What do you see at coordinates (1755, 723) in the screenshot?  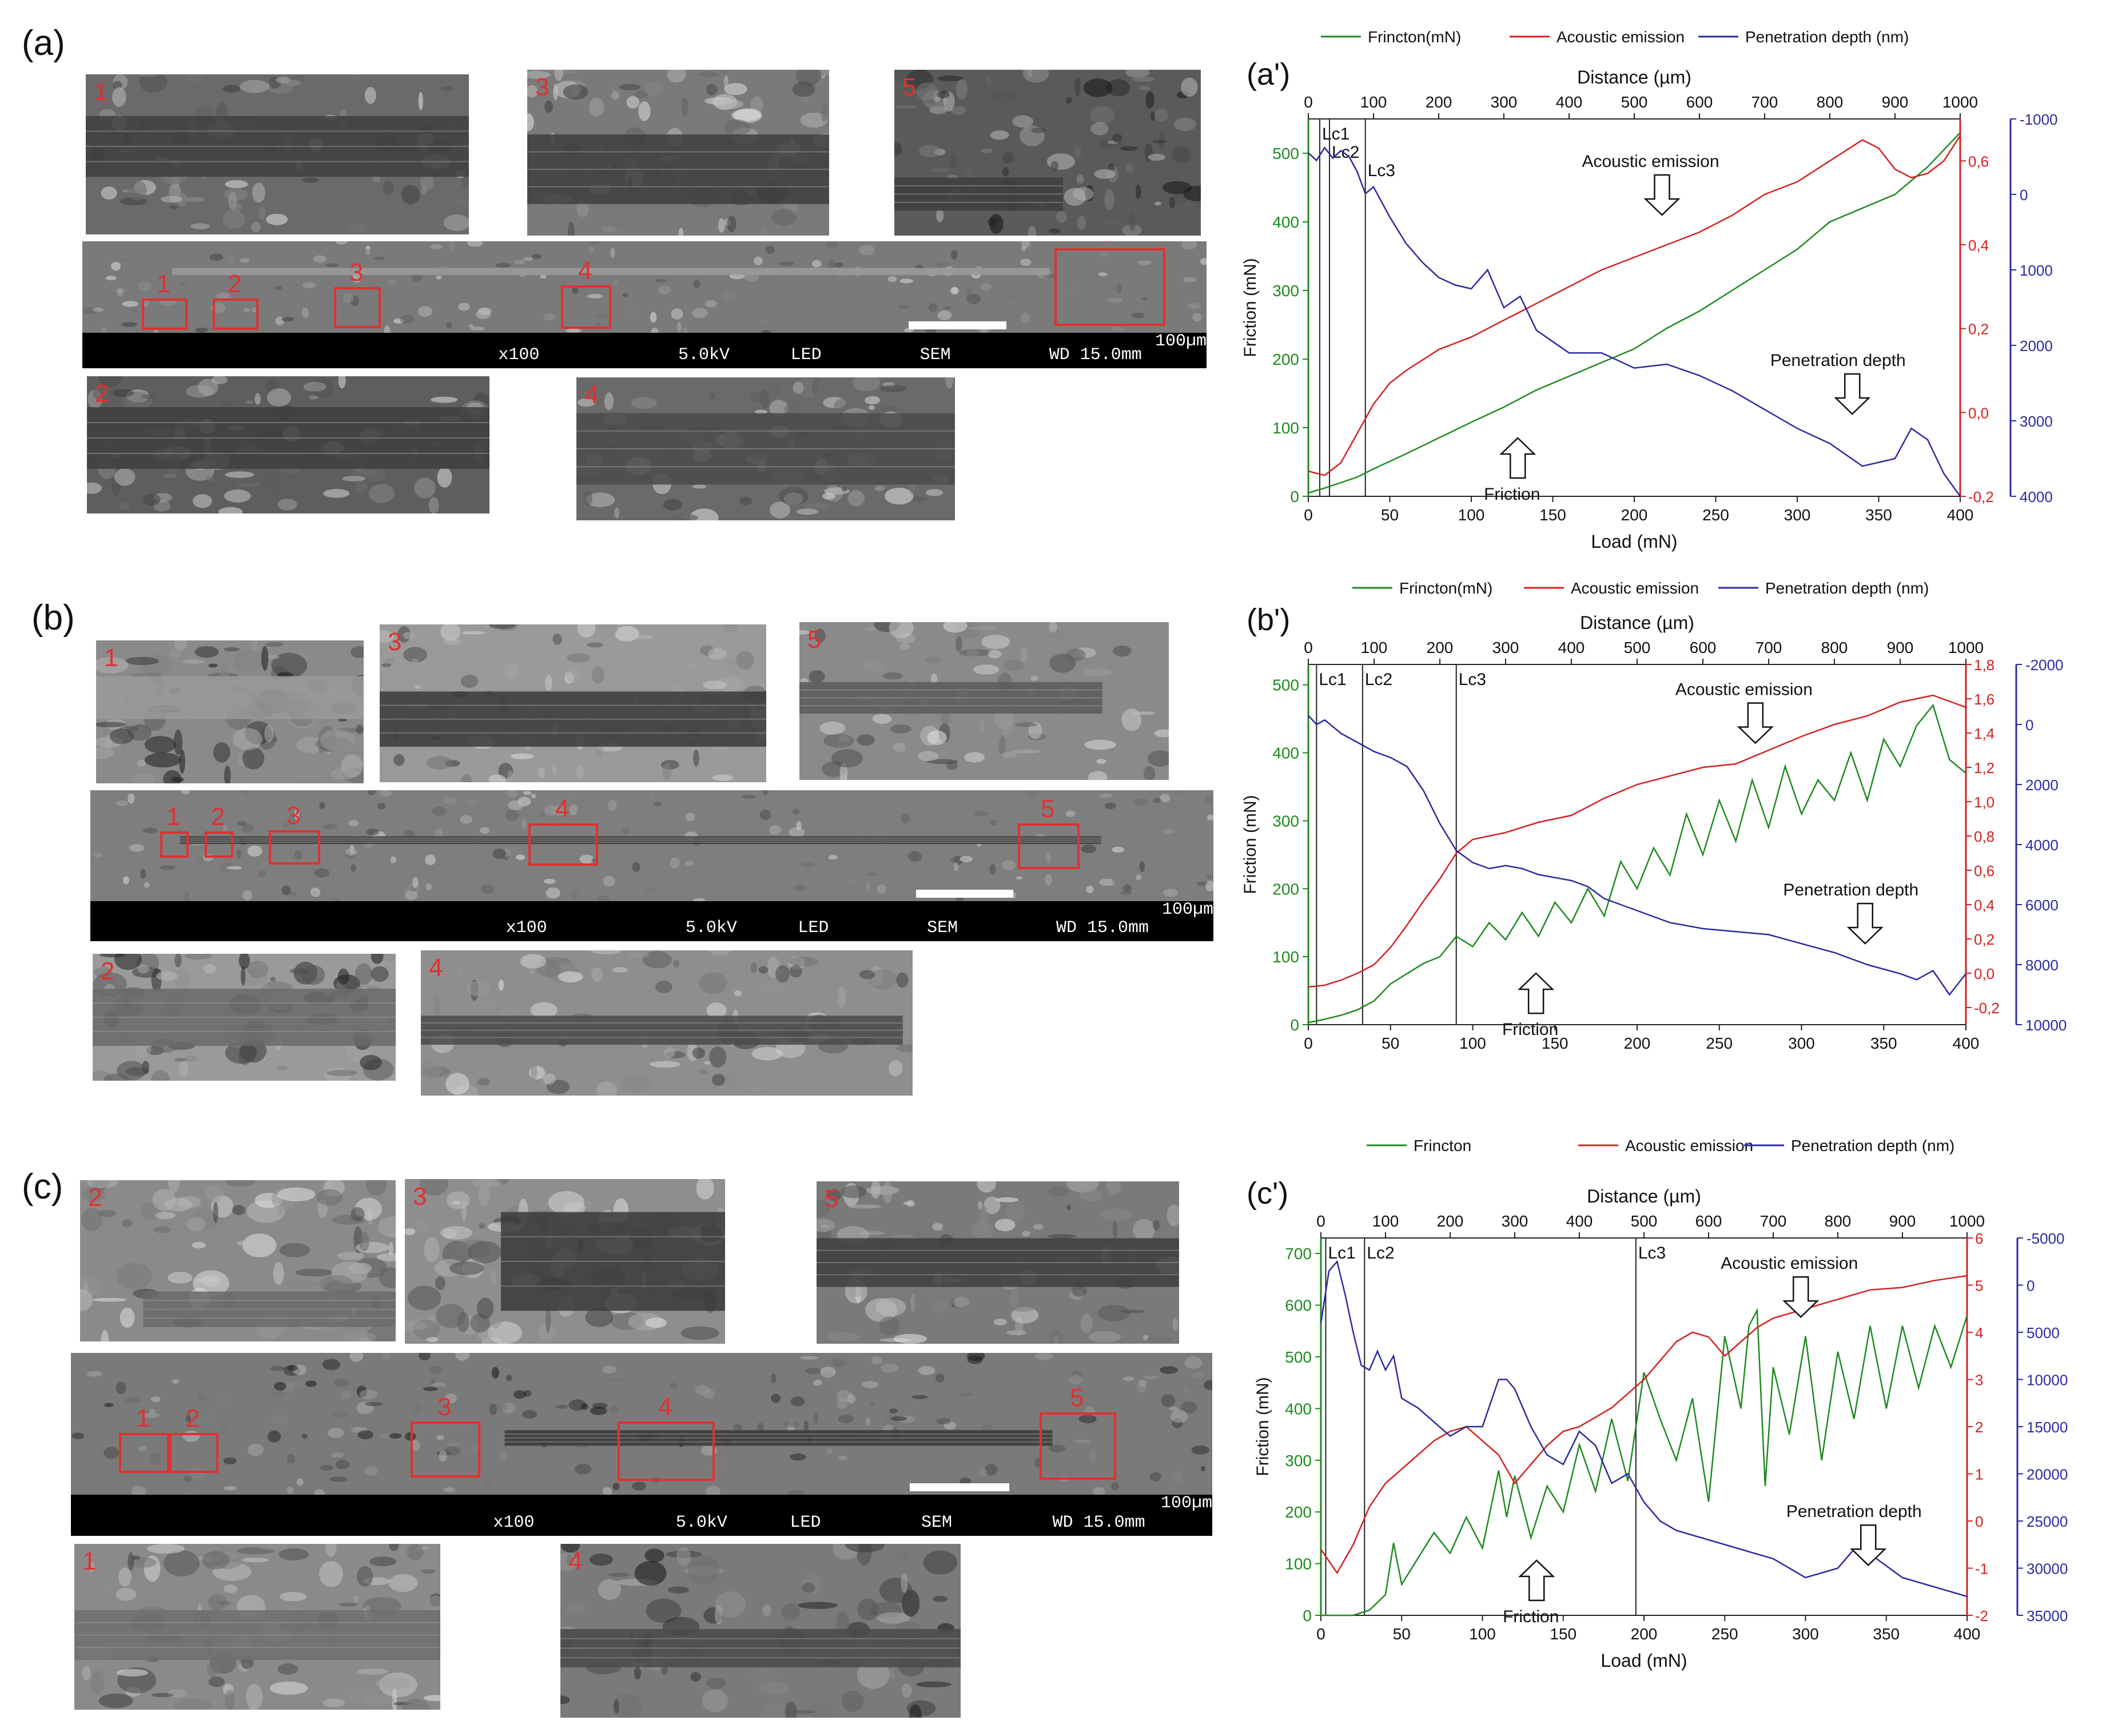 I see `annotation-arrow` at bounding box center [1755, 723].